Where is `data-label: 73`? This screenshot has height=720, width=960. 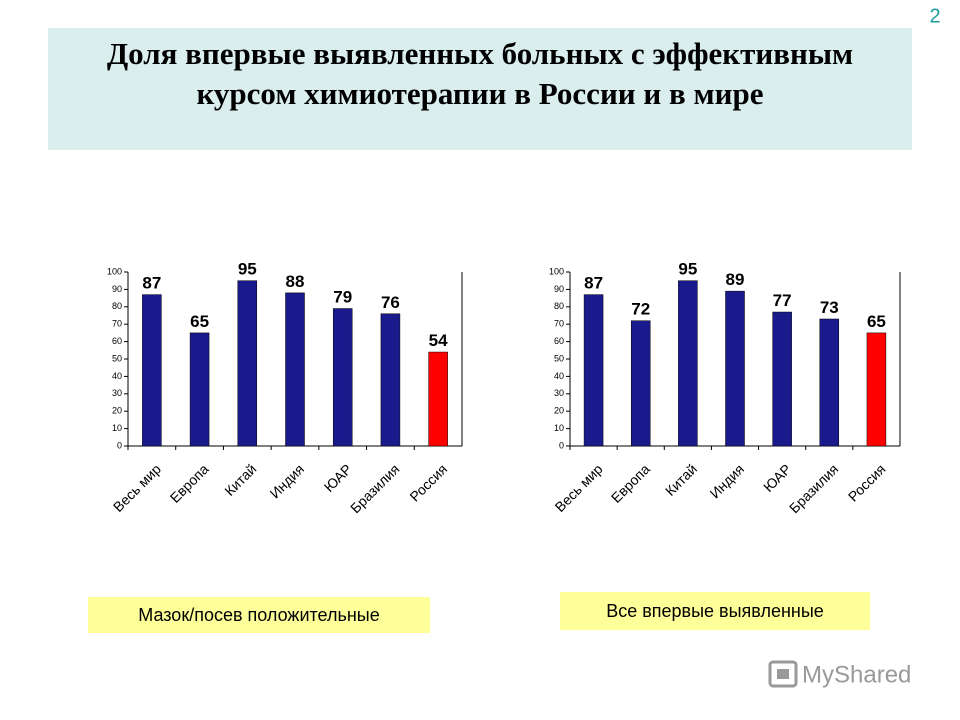 data-label: 73 is located at coordinates (829, 307).